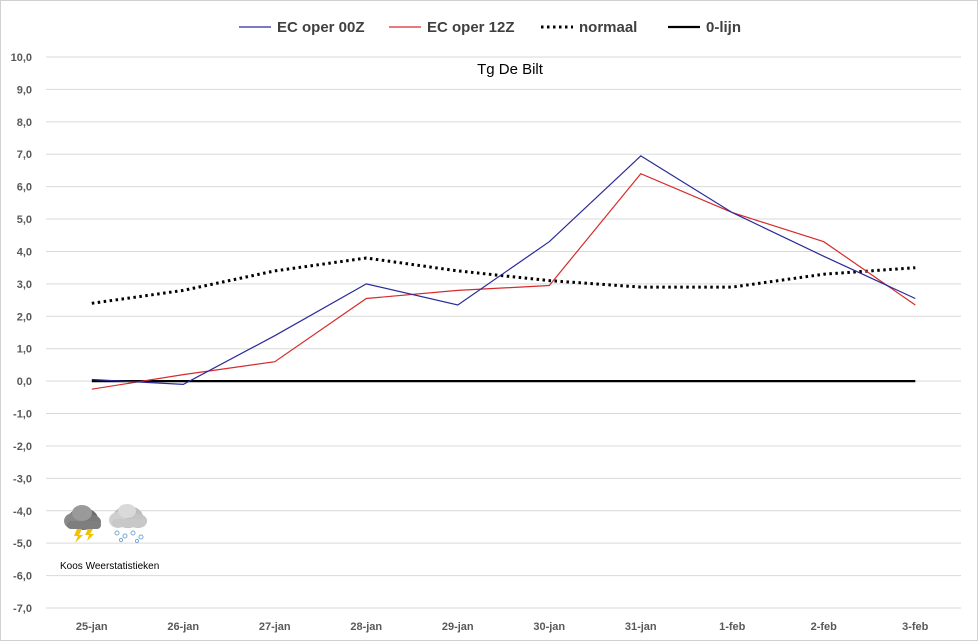 The image size is (978, 641). I want to click on y-tick-label: 5,0, so click(24, 220).